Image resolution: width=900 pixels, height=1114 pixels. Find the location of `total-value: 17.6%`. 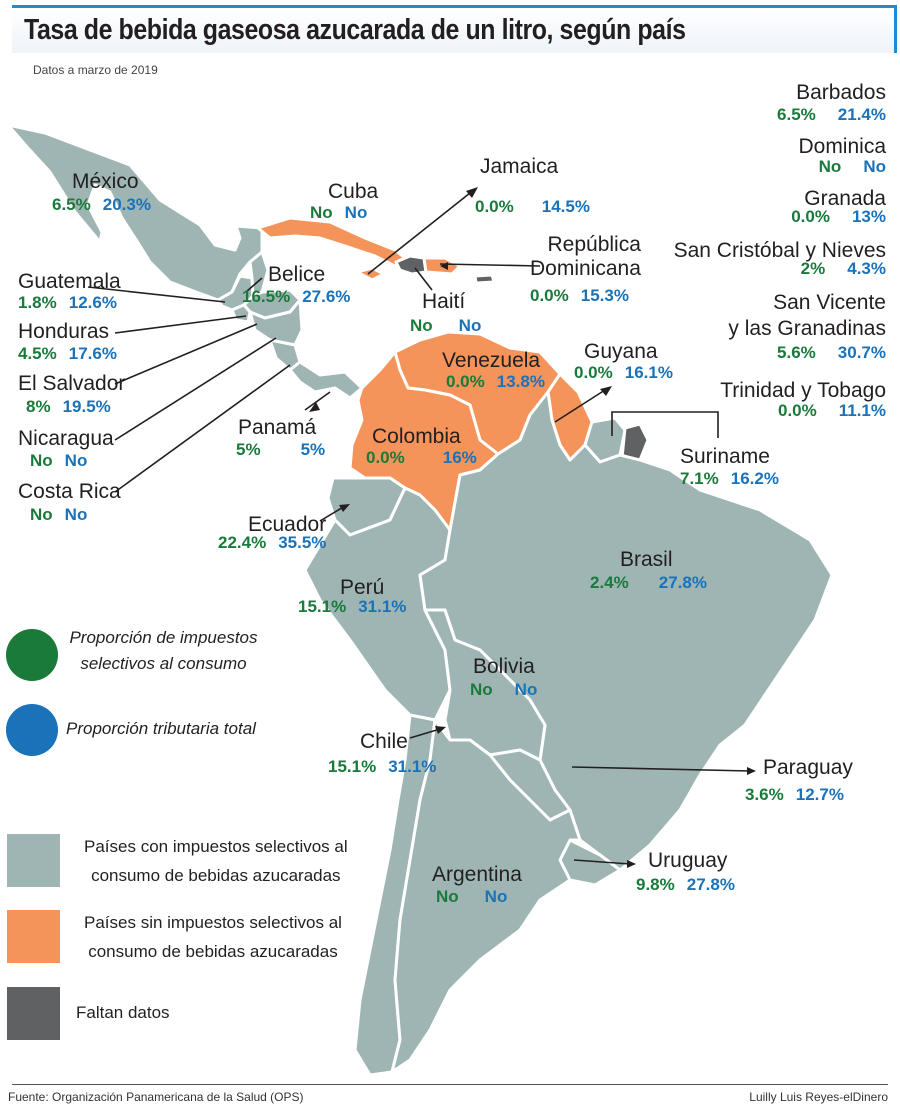

total-value: 17.6% is located at coordinates (92, 353).